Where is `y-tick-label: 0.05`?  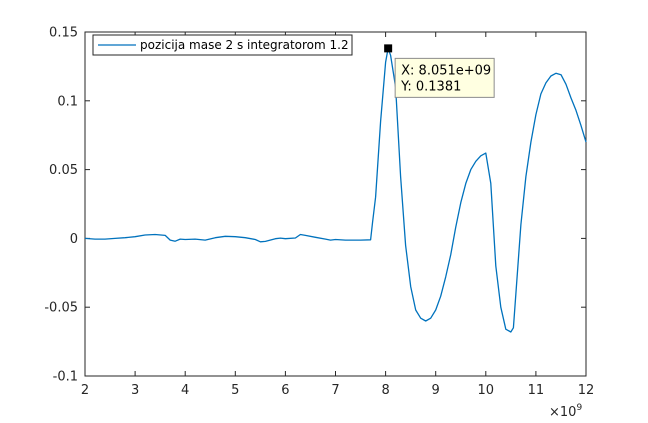
y-tick-label: 0.05 is located at coordinates (63, 170).